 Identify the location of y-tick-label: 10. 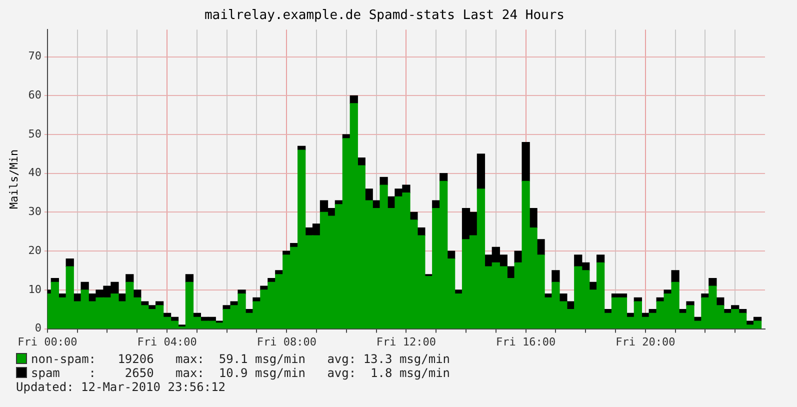
(35, 289).